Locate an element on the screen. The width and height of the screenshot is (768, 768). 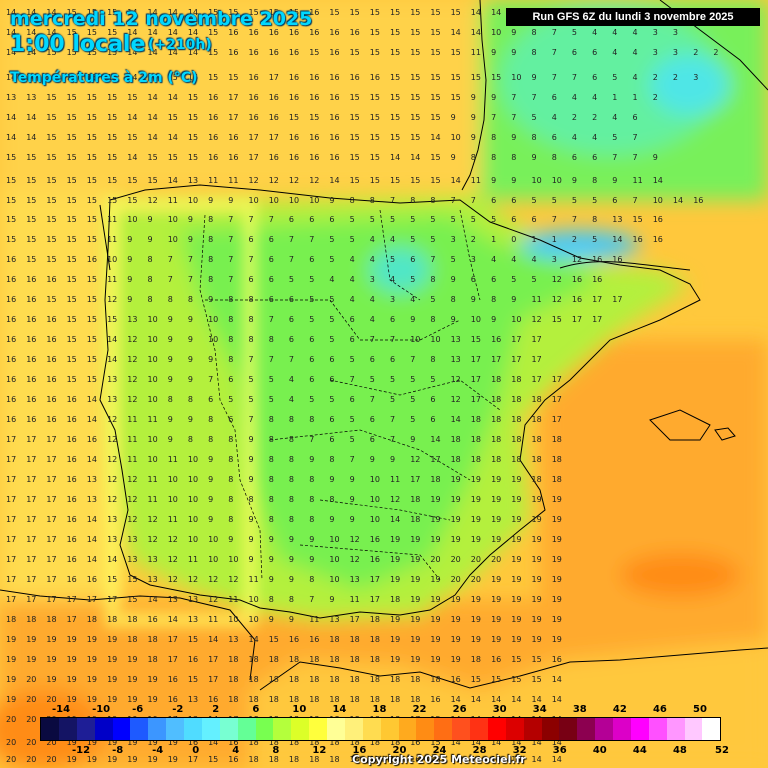
coastal-yellow-band is located at coordinates (181, 412).